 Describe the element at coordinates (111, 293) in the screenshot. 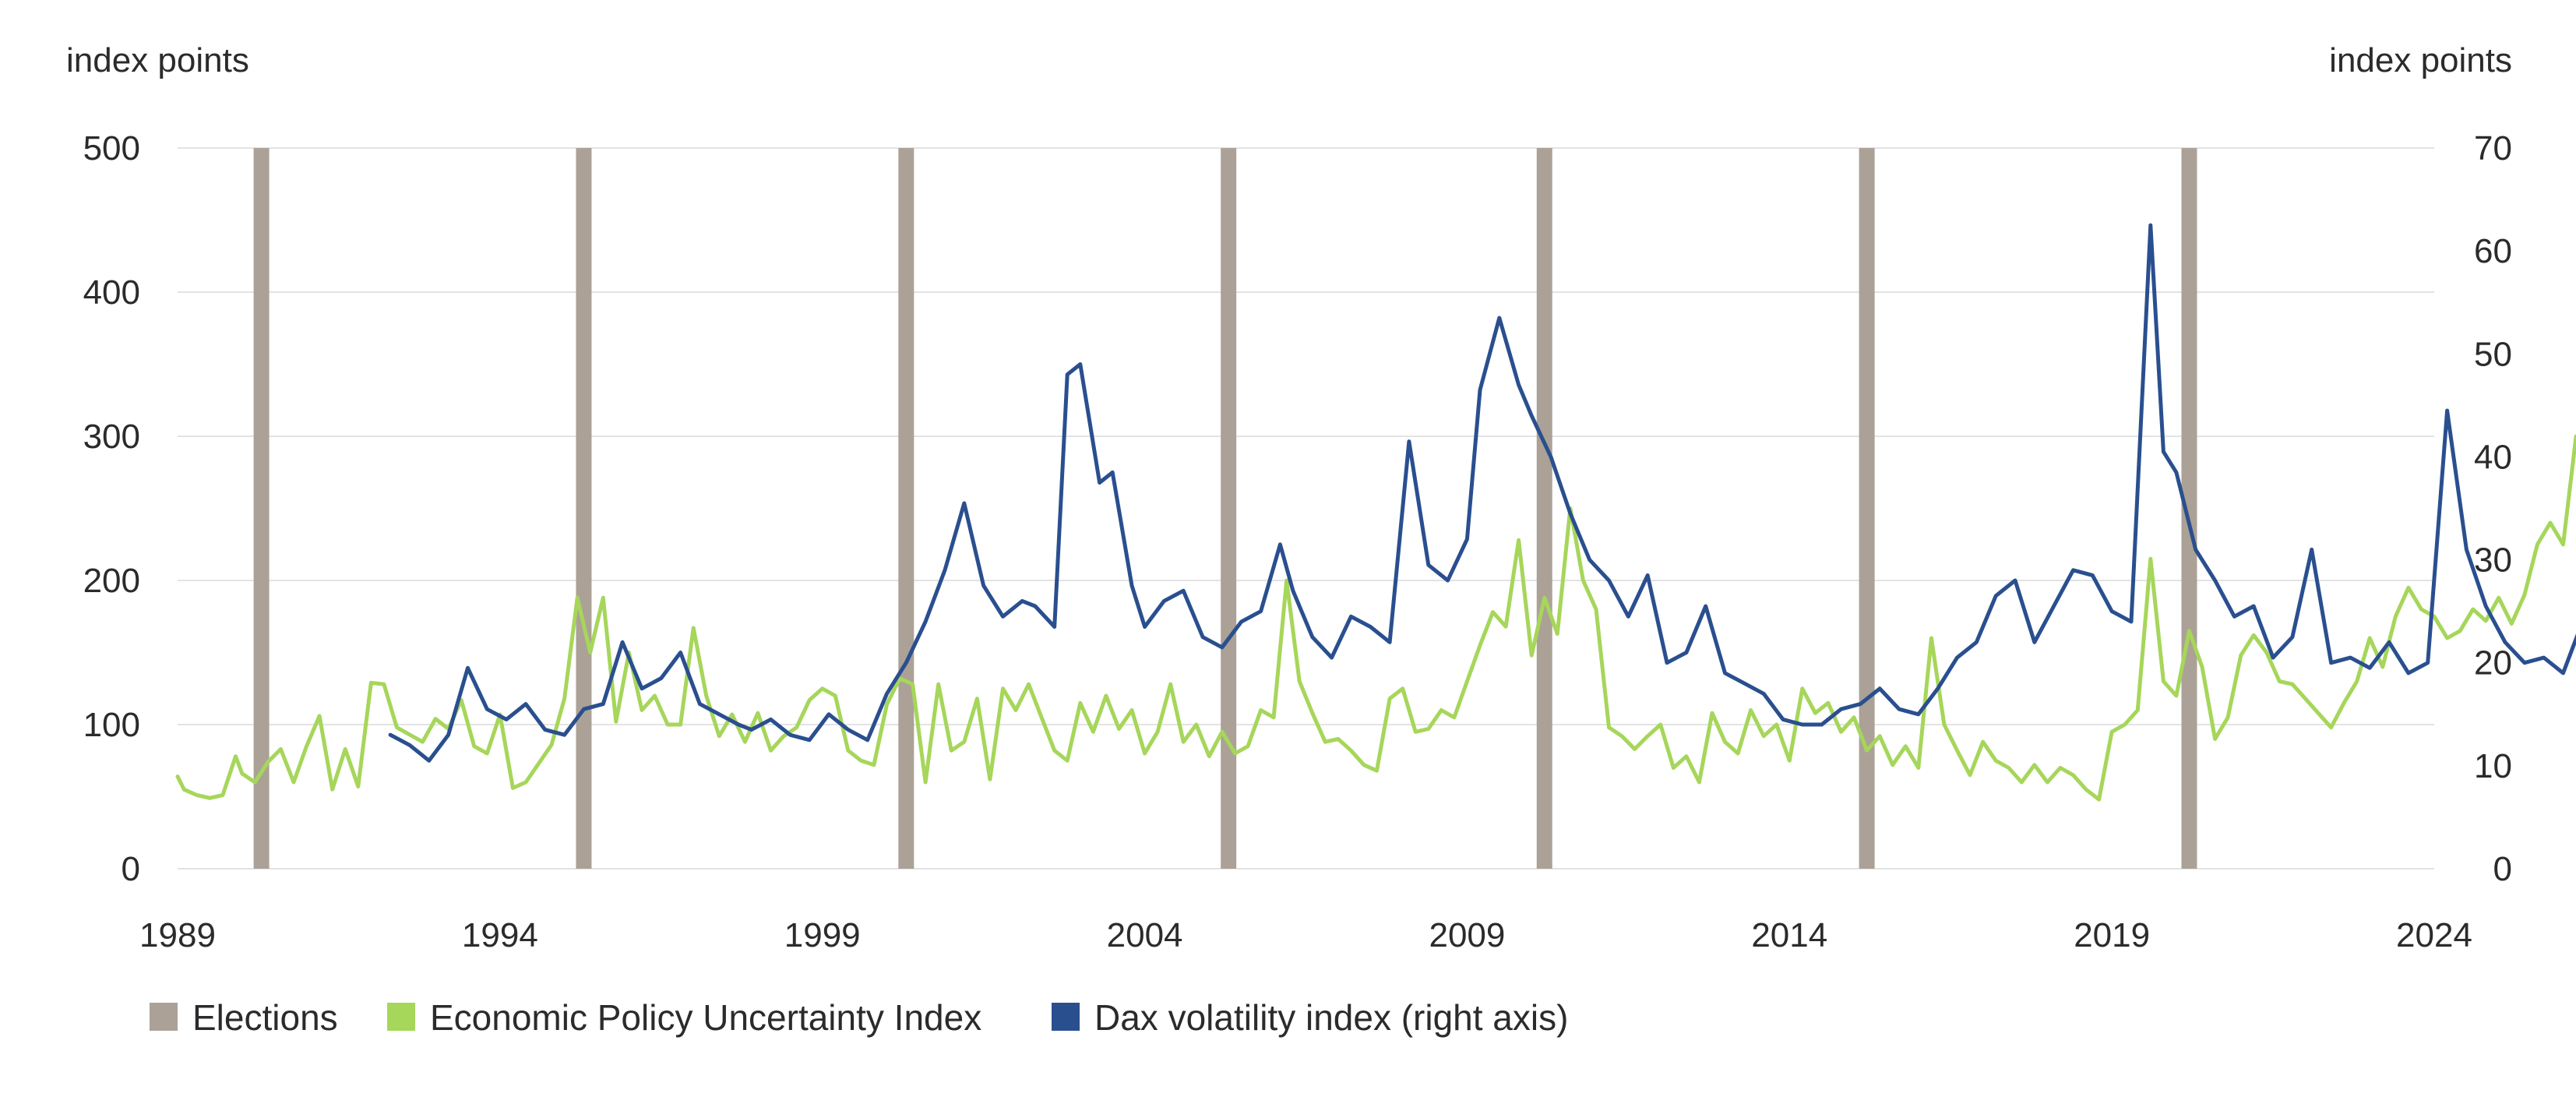

I see `left-tick-400: 400` at that location.